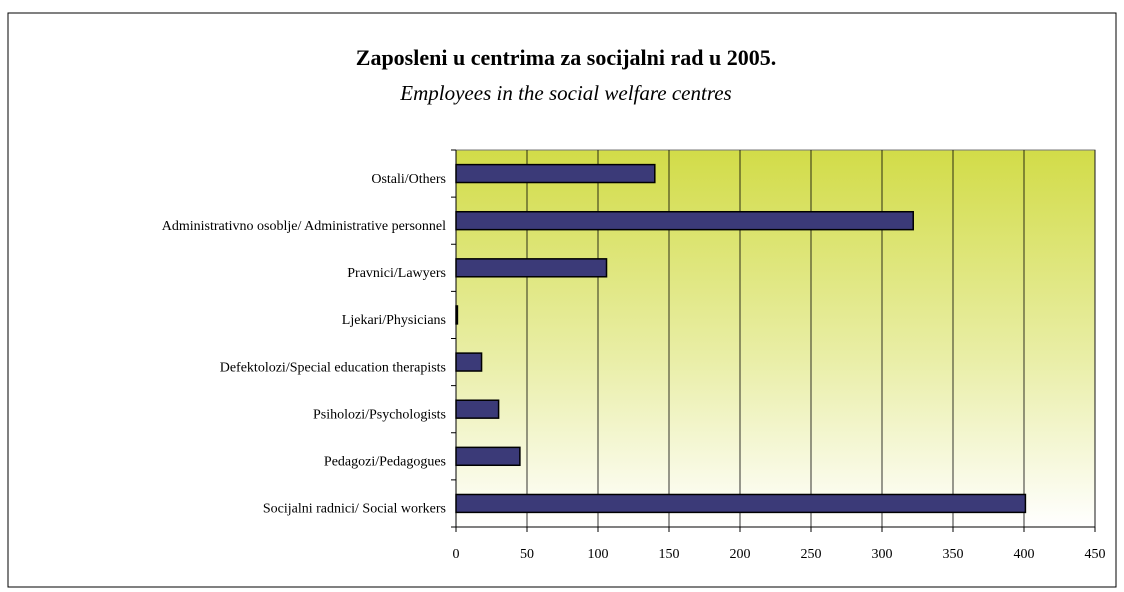 This screenshot has height=592, width=1124. What do you see at coordinates (811, 554) in the screenshot?
I see `x-tick-label: 250` at bounding box center [811, 554].